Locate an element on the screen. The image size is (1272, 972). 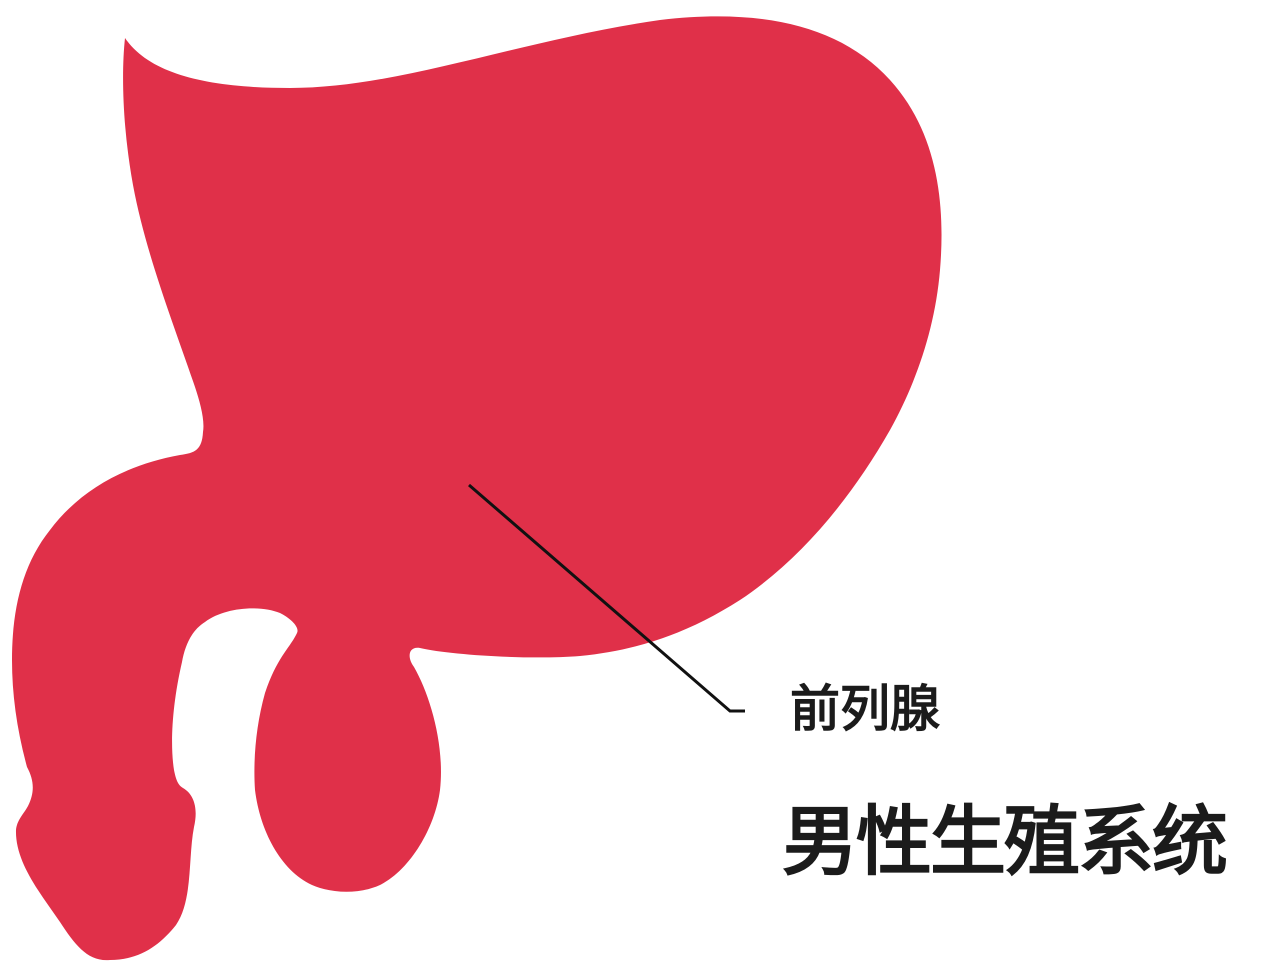
prostate-label: 前列腺 is located at coordinates (865, 709).